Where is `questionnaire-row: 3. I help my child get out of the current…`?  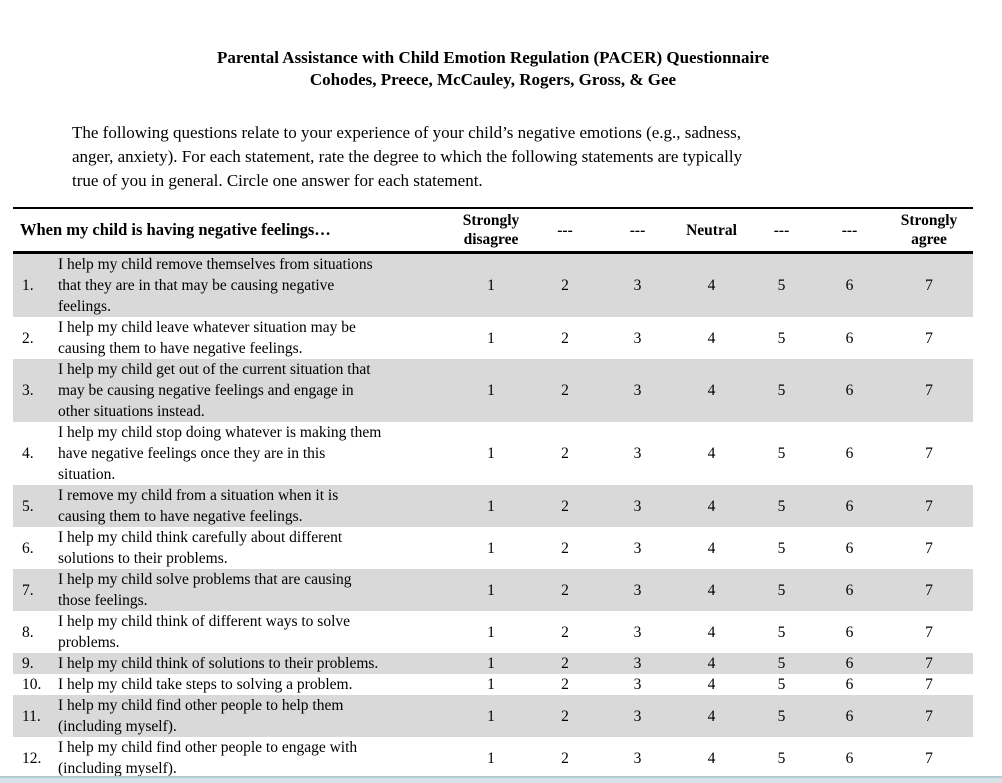 questionnaire-row: 3. I help my child get out of the current… is located at coordinates (493, 390).